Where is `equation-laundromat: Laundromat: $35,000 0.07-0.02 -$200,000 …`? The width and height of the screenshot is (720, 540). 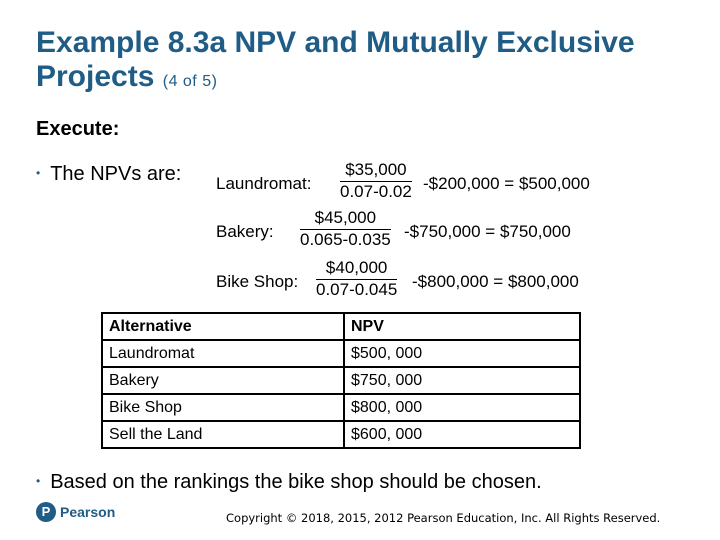 equation-laundromat: Laundromat: $35,000 0.07-0.02 -$200,000 … is located at coordinates (416, 185).